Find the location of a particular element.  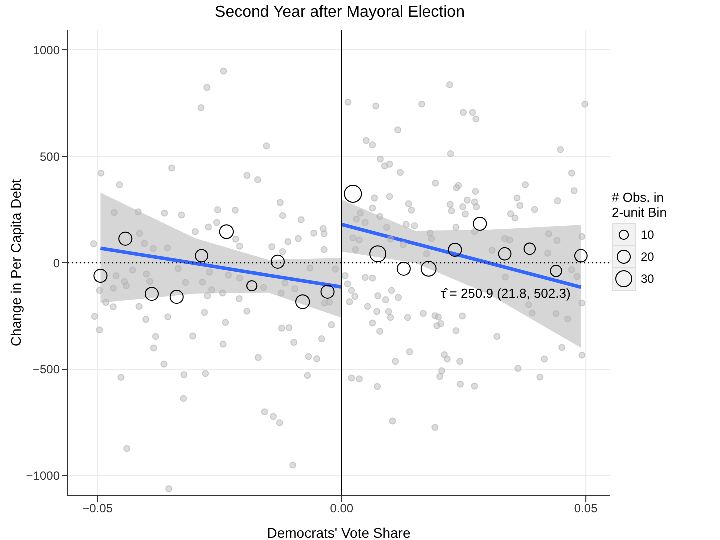

x-axis-title: Democrats' Vote Share is located at coordinates (339, 532).